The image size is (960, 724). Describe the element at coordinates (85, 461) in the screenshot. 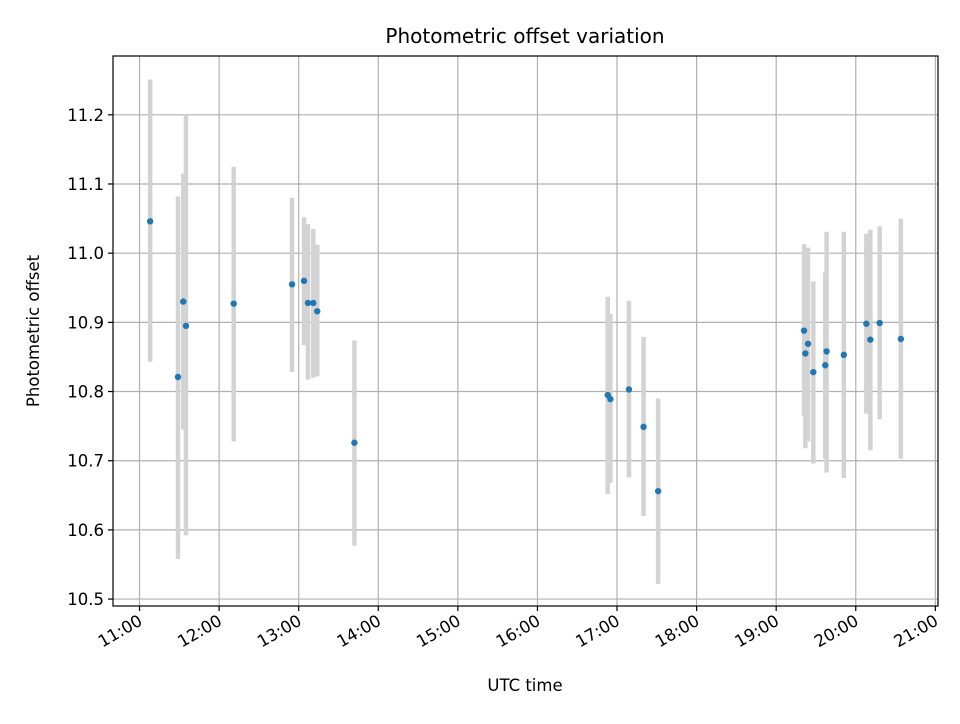

I see `y-tick-label: 10.7` at that location.